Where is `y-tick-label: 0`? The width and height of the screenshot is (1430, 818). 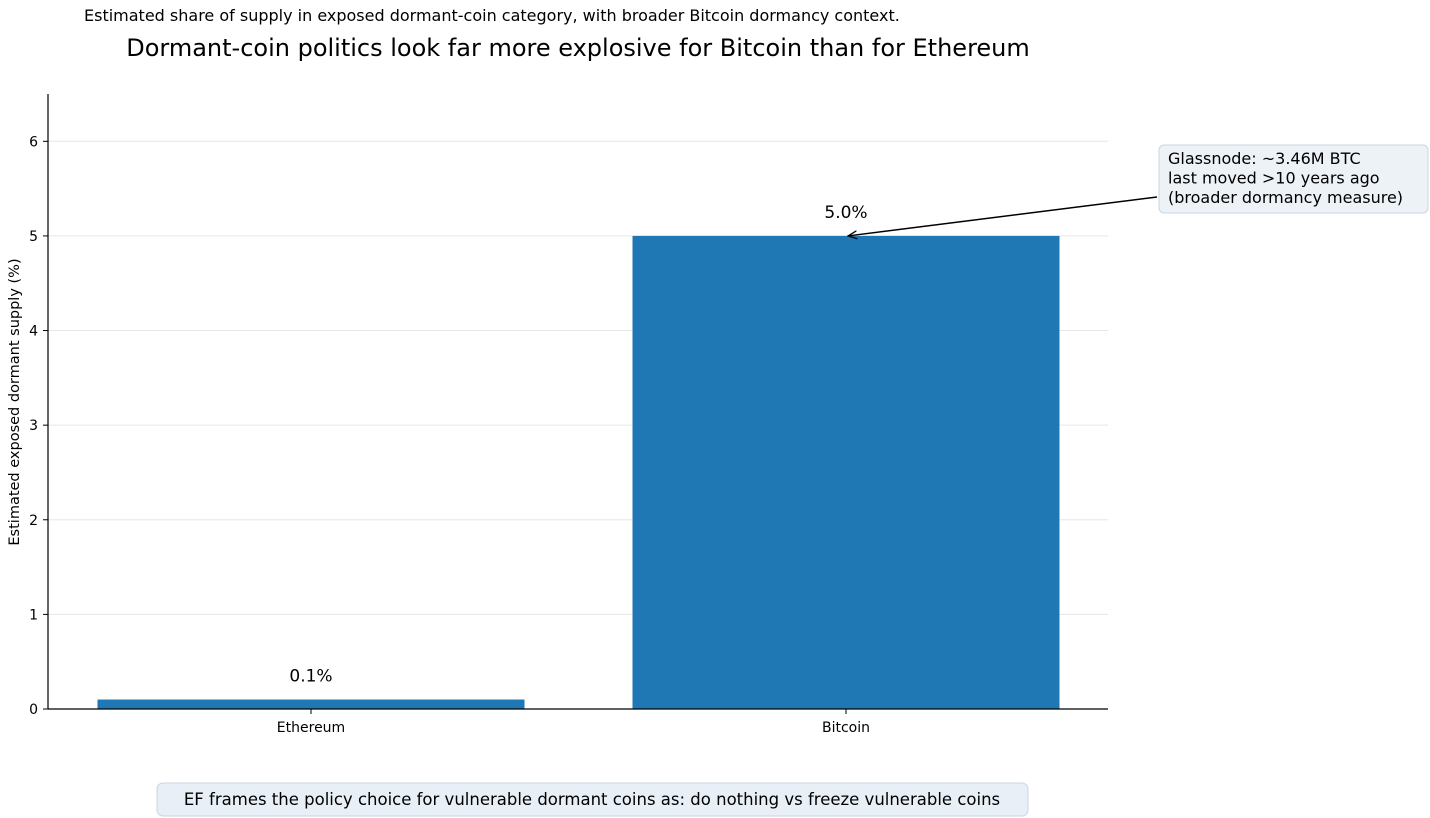
y-tick-label: 0 is located at coordinates (33, 710).